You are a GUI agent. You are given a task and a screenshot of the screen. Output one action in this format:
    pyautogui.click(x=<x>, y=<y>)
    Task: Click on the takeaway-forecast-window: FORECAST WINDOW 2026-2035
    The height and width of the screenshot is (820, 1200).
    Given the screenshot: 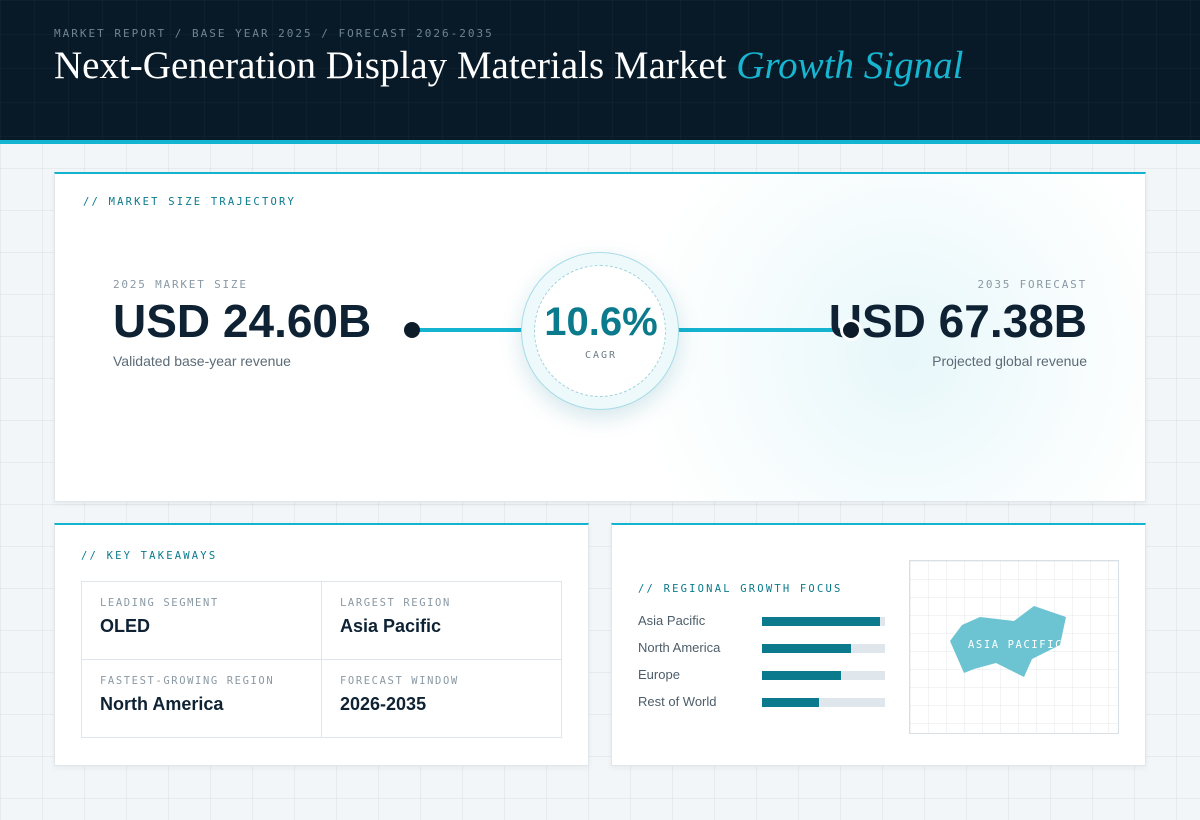 What is the action you would take?
    pyautogui.click(x=442, y=699)
    